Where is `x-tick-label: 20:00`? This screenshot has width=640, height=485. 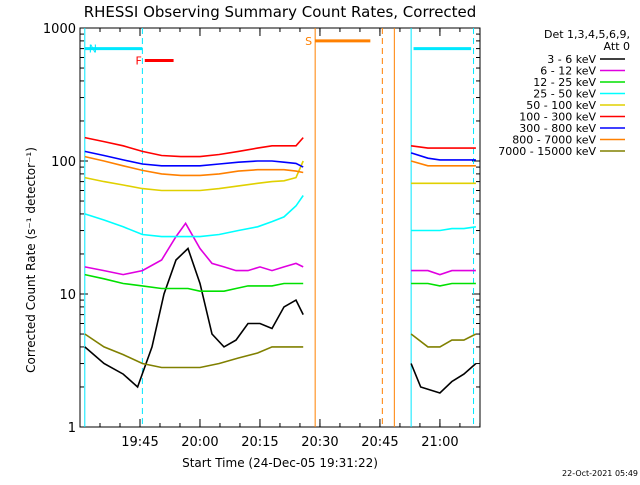 x-tick-label: 20:00 is located at coordinates (199, 442).